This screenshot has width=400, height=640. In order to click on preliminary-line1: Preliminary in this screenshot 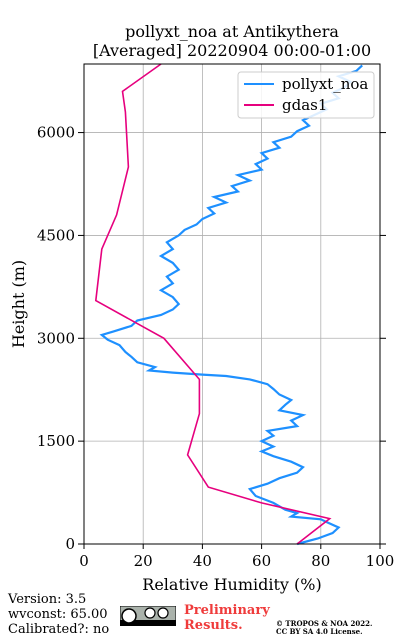, I will do `click(227, 610)`.